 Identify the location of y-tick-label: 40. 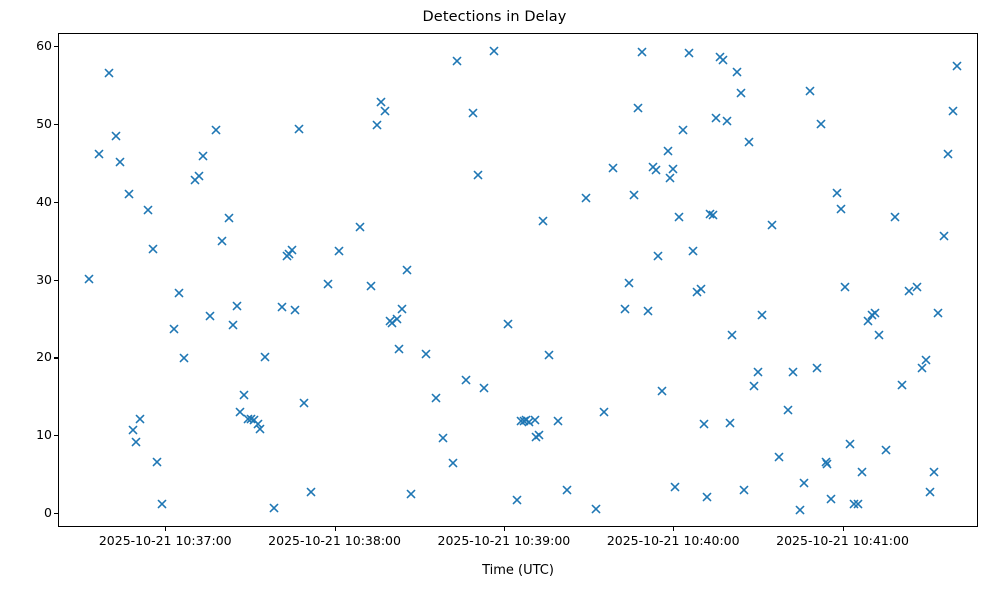
(44, 201).